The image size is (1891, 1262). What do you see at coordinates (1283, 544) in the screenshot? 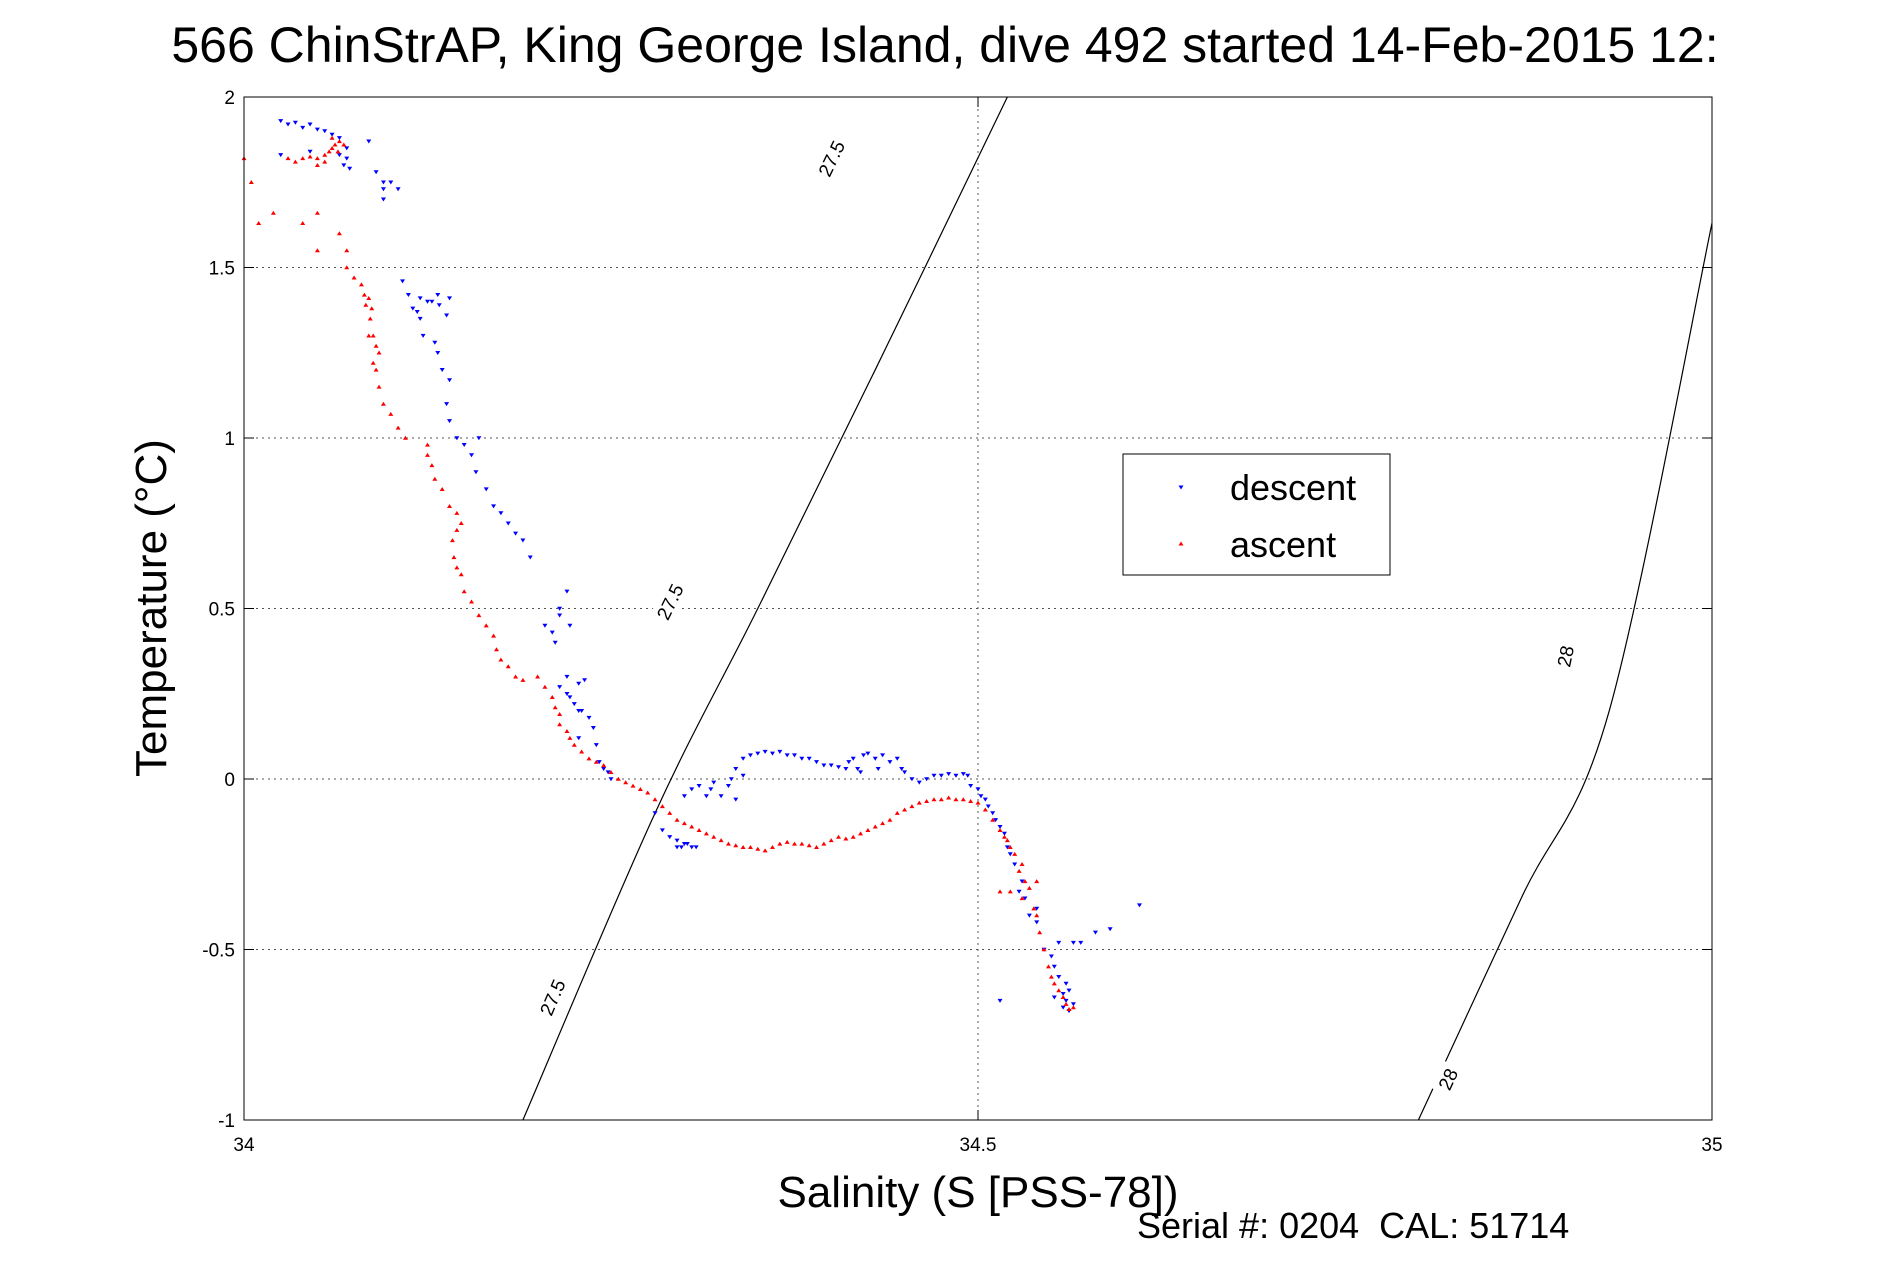
I see `legend-ascent-label: ascent` at bounding box center [1283, 544].